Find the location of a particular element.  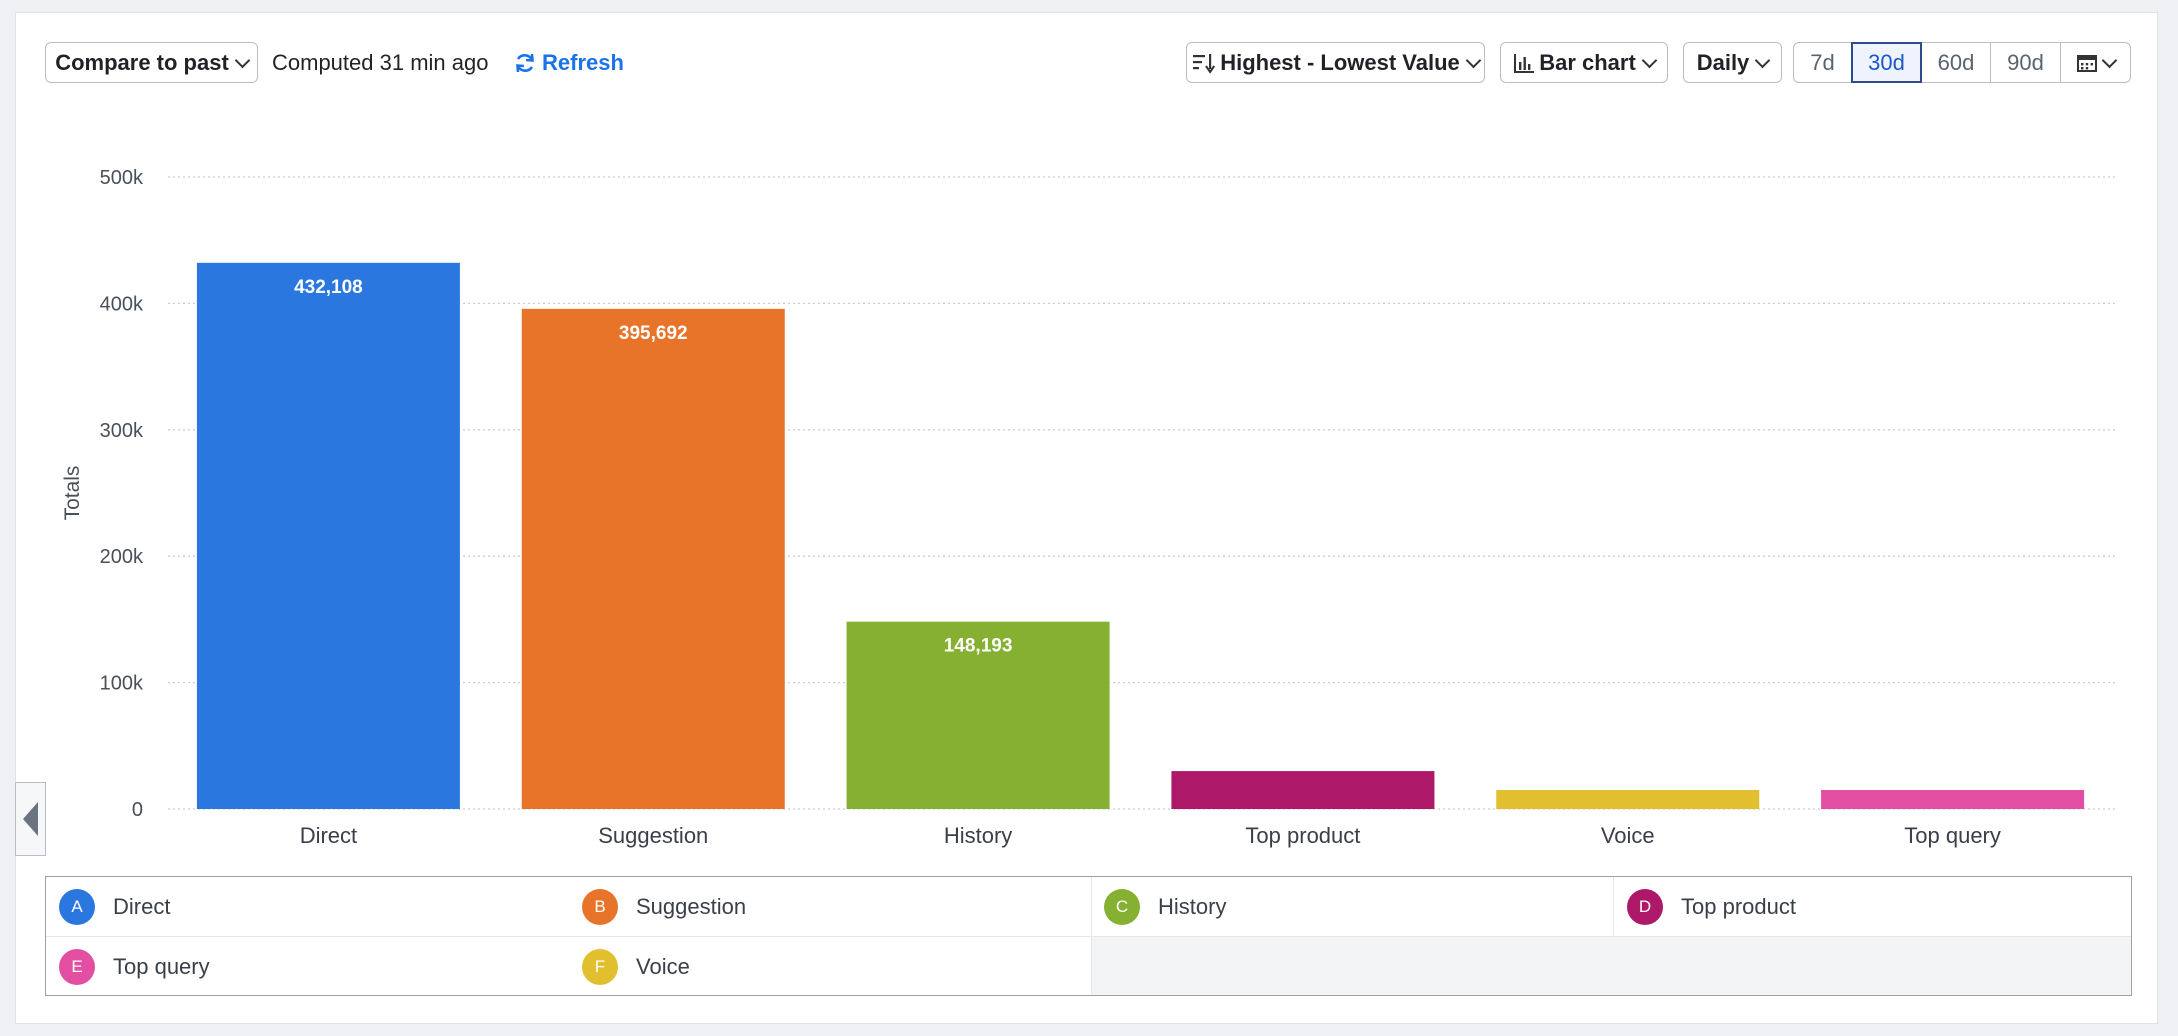

refresh-button: Refresh is located at coordinates (569, 62).